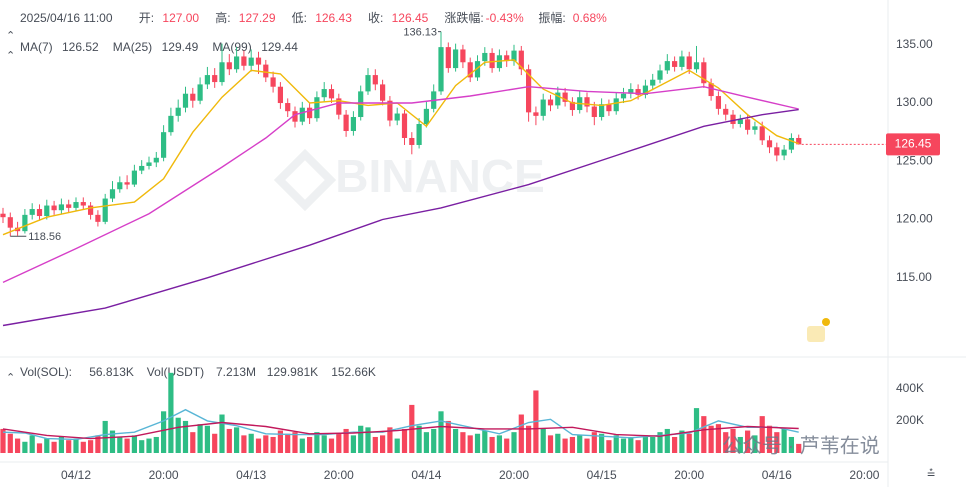 This screenshot has height=492, width=966. I want to click on legend-name: MA(99), so click(231, 47).